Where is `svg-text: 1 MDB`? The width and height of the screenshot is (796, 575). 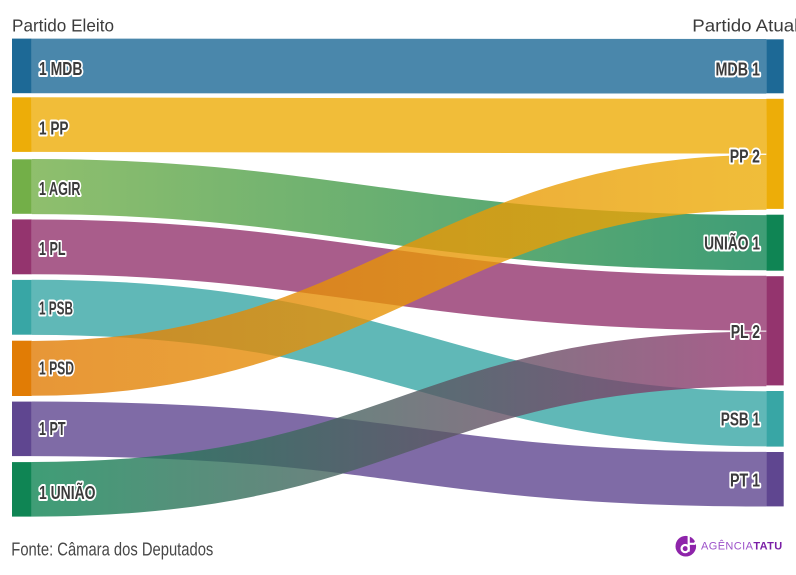
svg-text: 1 MDB is located at coordinates (61, 69).